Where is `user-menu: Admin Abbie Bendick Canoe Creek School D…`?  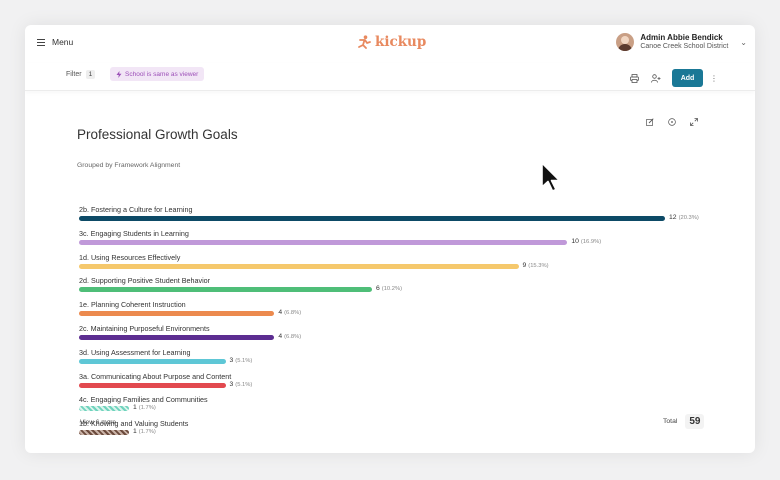 user-menu: Admin Abbie Bendick Canoe Creek School D… is located at coordinates (681, 42).